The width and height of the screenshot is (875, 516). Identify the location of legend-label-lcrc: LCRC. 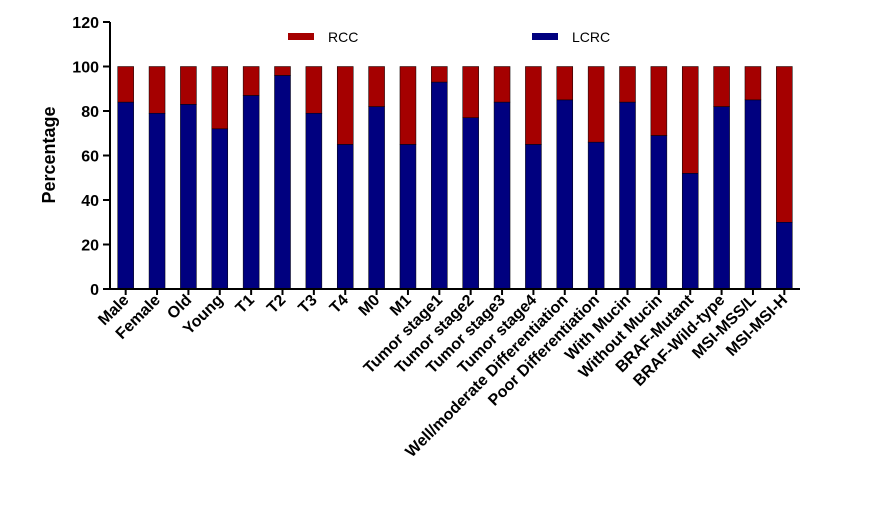
(591, 37).